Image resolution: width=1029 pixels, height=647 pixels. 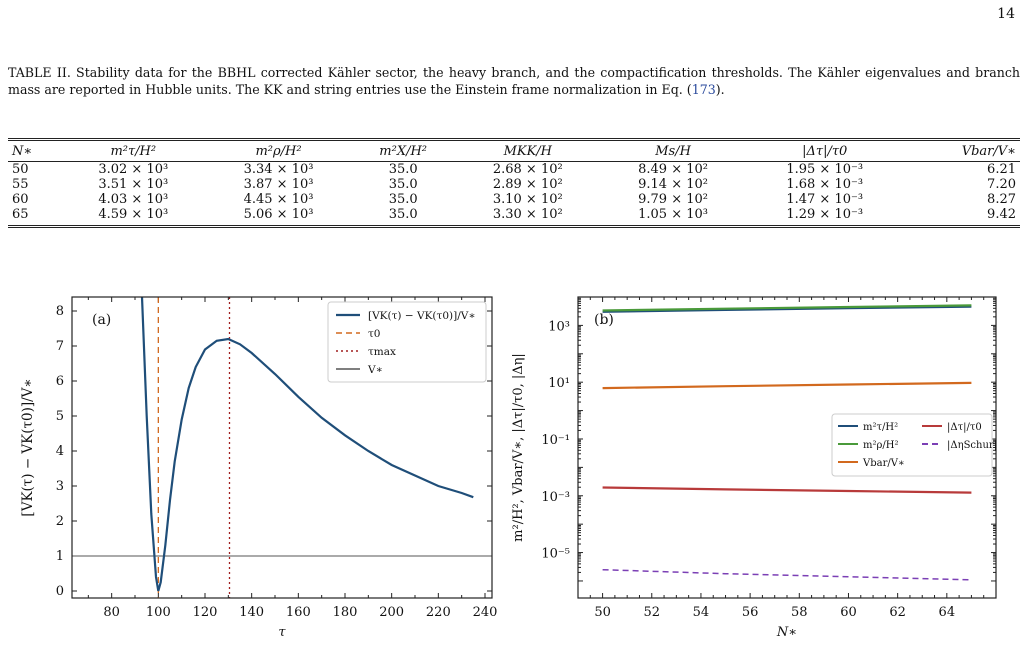 I want to click on table-header-cell: m²τ/H², so click(x=133, y=150).